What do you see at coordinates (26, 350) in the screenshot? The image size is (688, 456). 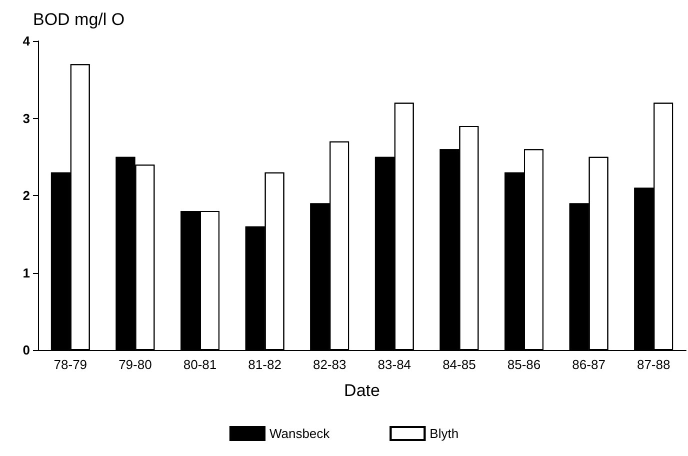 I see `y-tick-label: 0` at bounding box center [26, 350].